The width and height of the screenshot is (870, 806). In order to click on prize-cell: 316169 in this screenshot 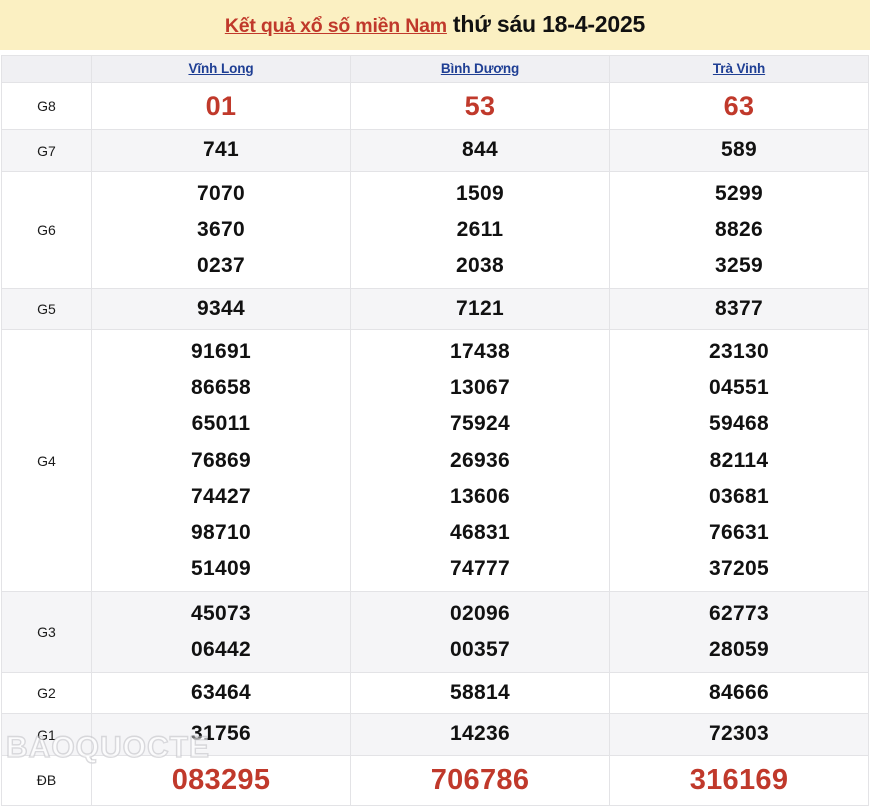, I will do `click(739, 780)`.